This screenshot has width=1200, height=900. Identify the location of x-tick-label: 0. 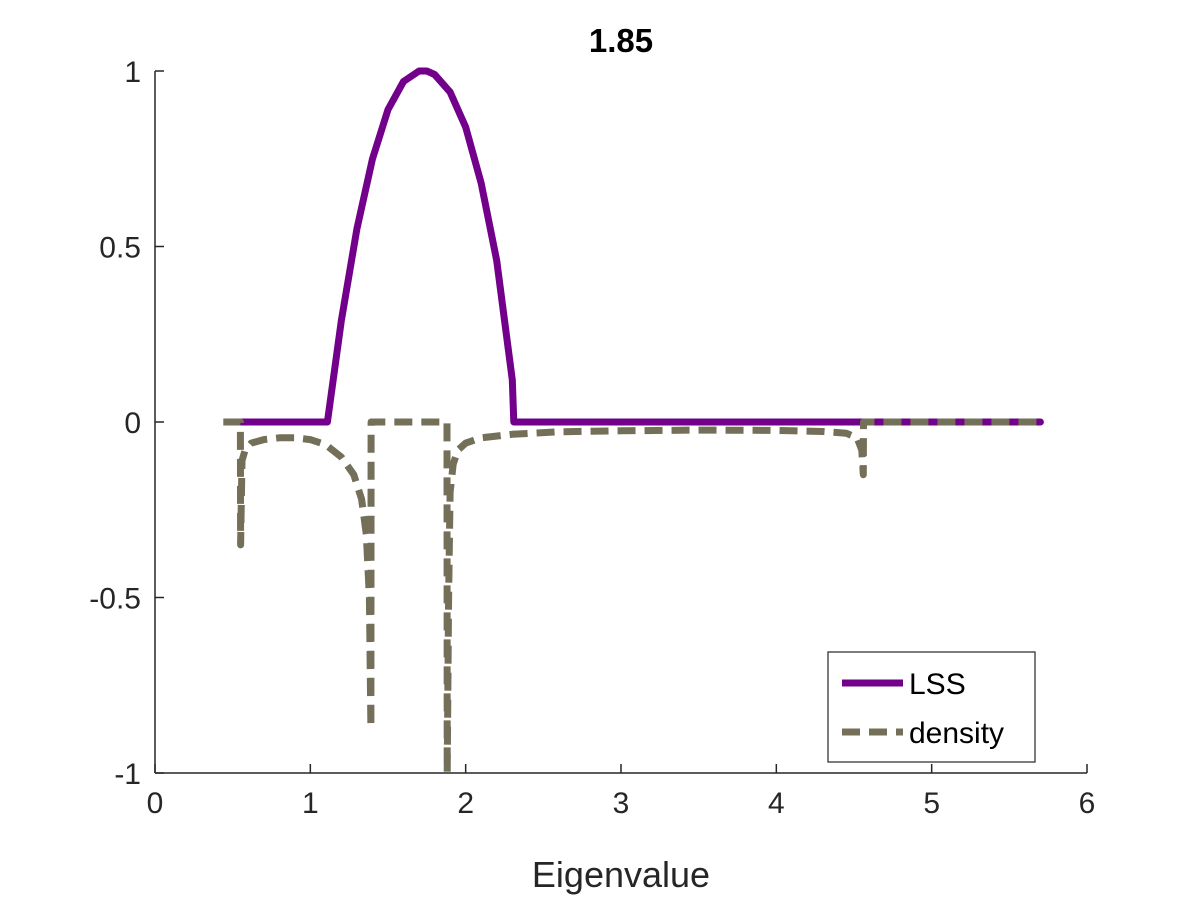
(155, 803).